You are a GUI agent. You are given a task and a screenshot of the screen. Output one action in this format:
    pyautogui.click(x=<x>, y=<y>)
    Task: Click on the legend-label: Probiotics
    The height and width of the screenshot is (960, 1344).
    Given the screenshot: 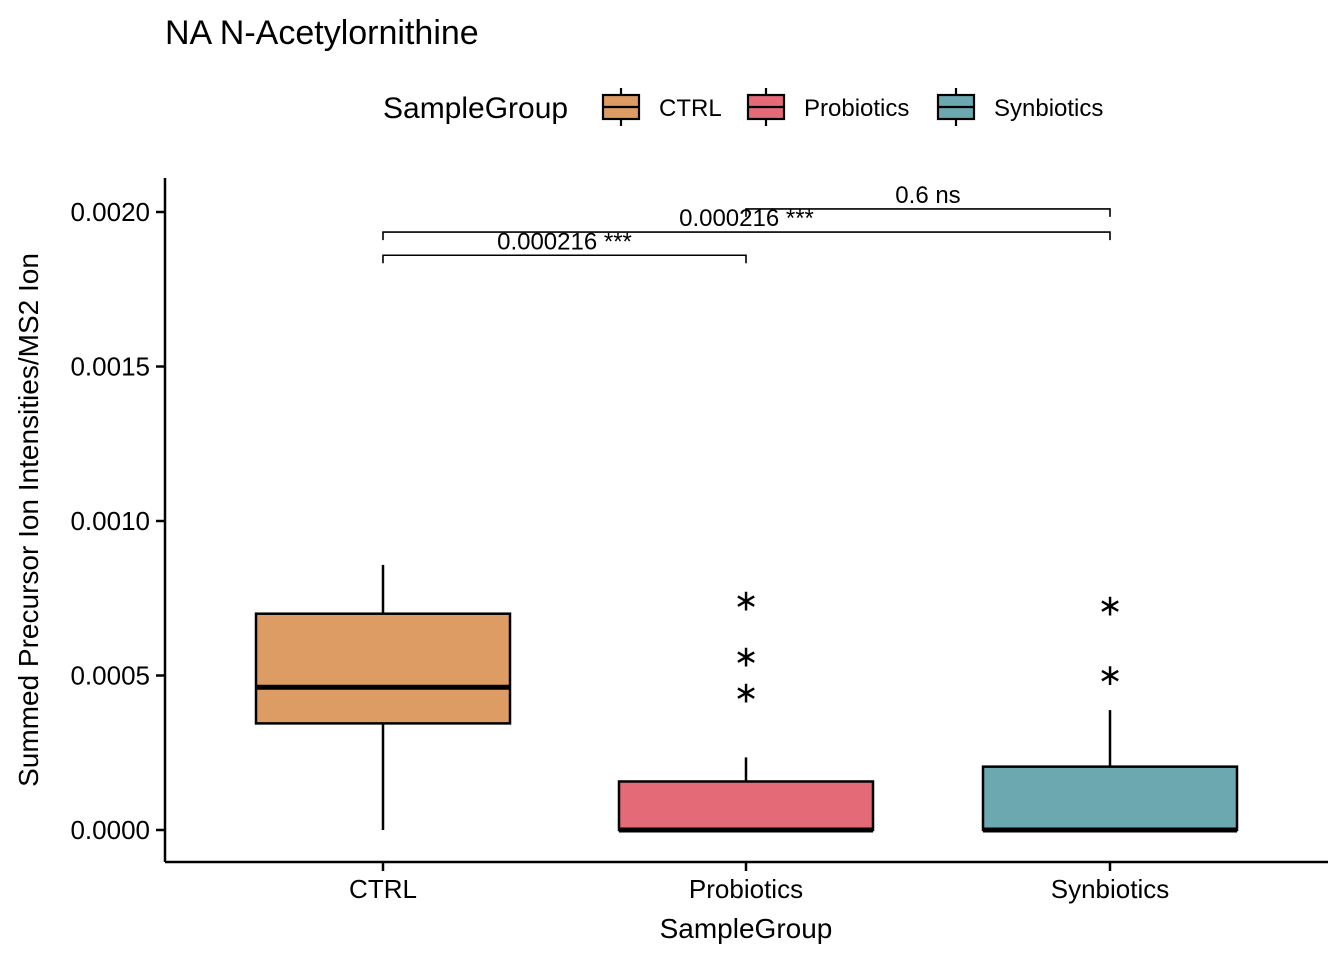 What is the action you would take?
    pyautogui.click(x=856, y=108)
    